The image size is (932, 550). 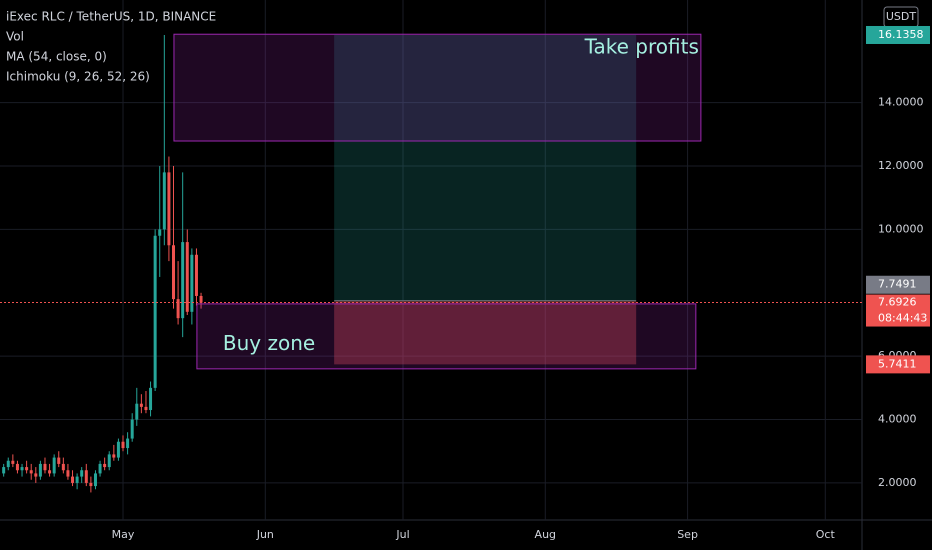 I want to click on price-label: 5.7411, so click(x=897, y=363).